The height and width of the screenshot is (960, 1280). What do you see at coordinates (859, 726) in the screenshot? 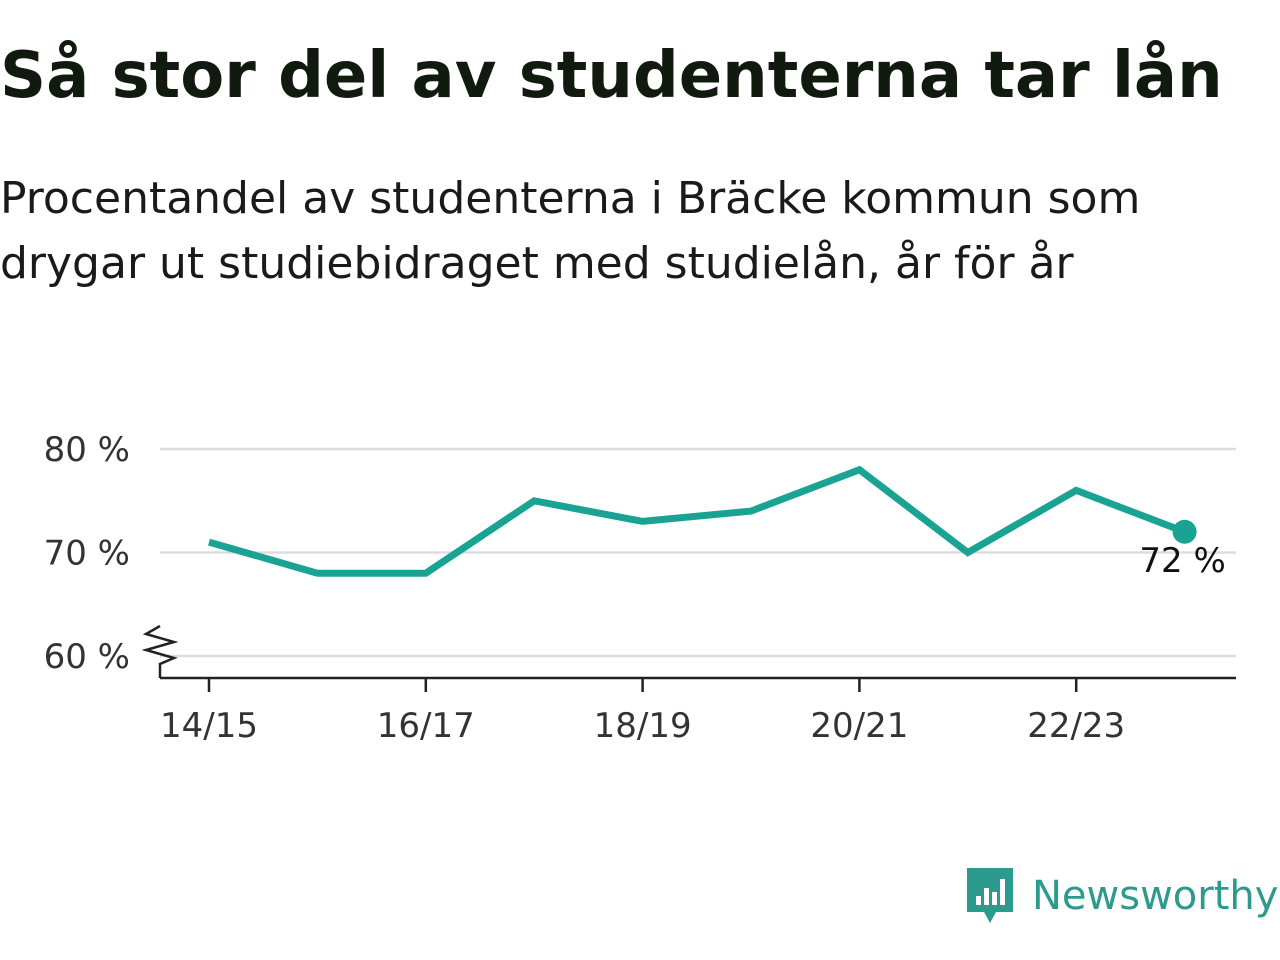
I see `x-tick-label: 20/21` at bounding box center [859, 726].